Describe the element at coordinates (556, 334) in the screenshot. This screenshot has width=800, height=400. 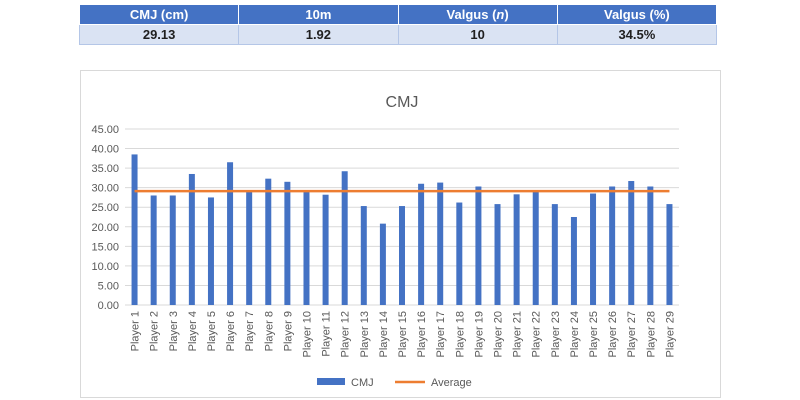
I see `x-tick-label: Player 23` at that location.